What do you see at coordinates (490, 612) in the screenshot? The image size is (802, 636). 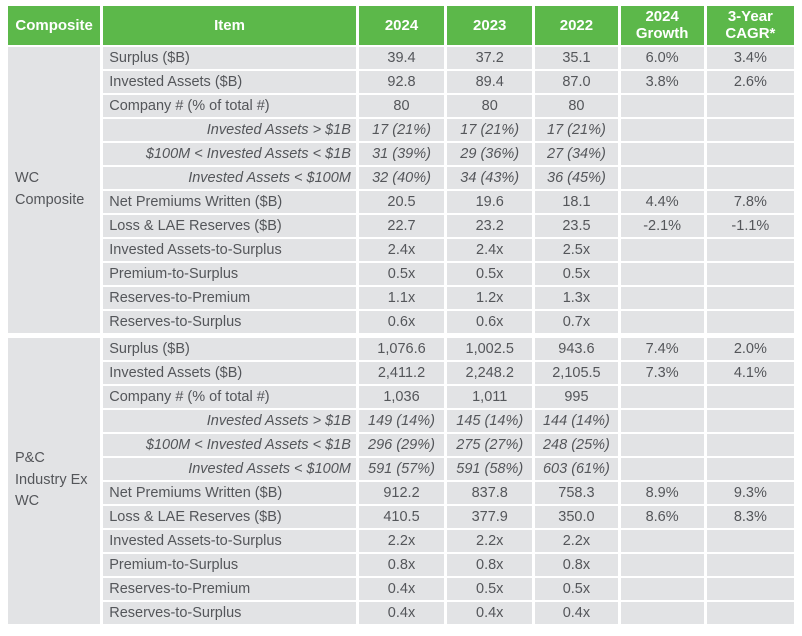 I see `cell-y2023: 0.4x` at bounding box center [490, 612].